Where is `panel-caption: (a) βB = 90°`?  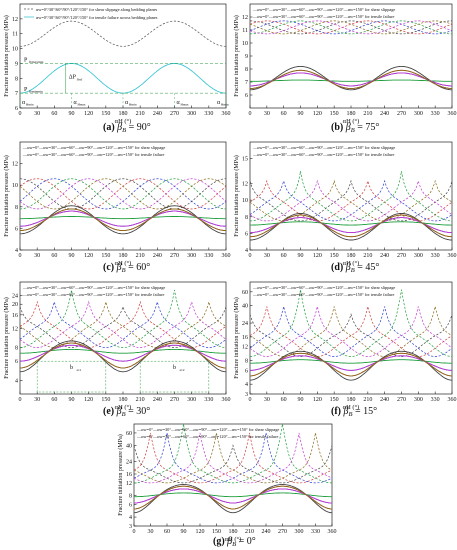
panel-caption: (a) βB = 90° is located at coordinates (127, 128).